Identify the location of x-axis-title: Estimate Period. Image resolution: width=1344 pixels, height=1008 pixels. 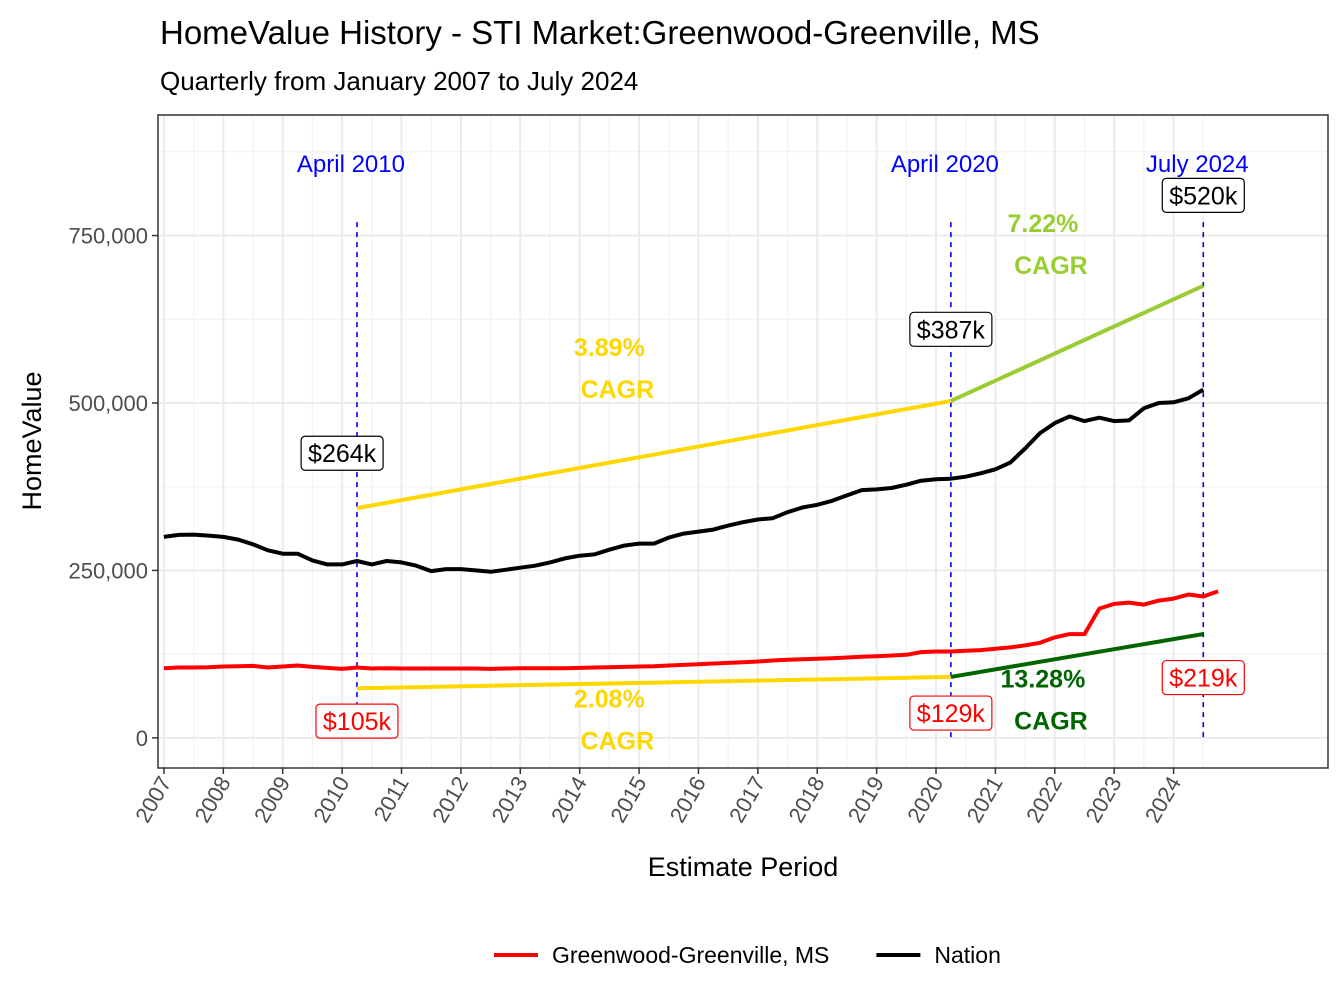
(743, 867).